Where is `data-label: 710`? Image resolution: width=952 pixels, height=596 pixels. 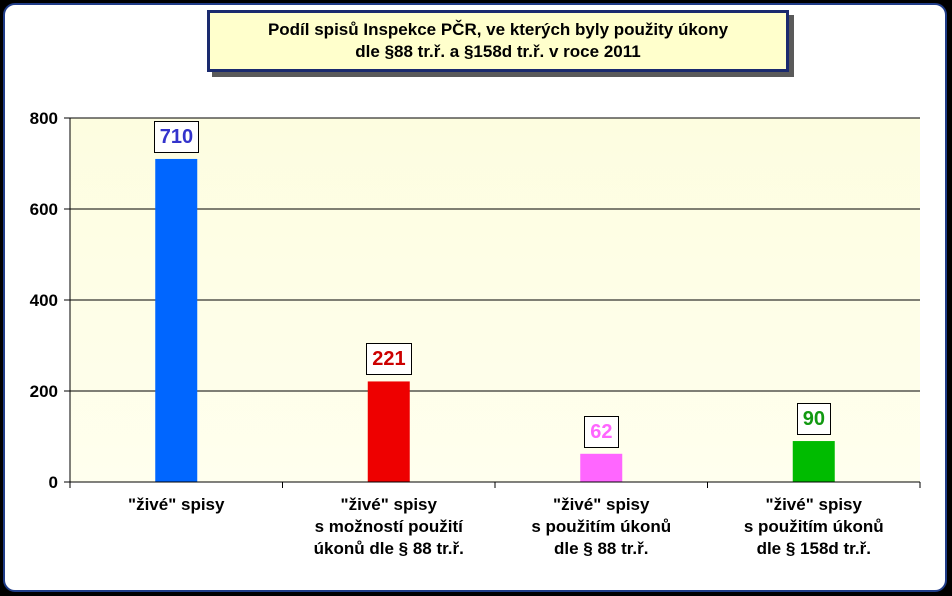 data-label: 710 is located at coordinates (176, 136).